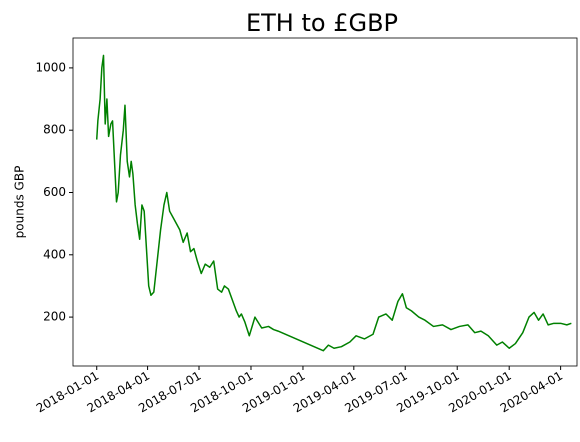  Describe the element at coordinates (50, 67) in the screenshot. I see `y-tick-label: 1000` at that location.